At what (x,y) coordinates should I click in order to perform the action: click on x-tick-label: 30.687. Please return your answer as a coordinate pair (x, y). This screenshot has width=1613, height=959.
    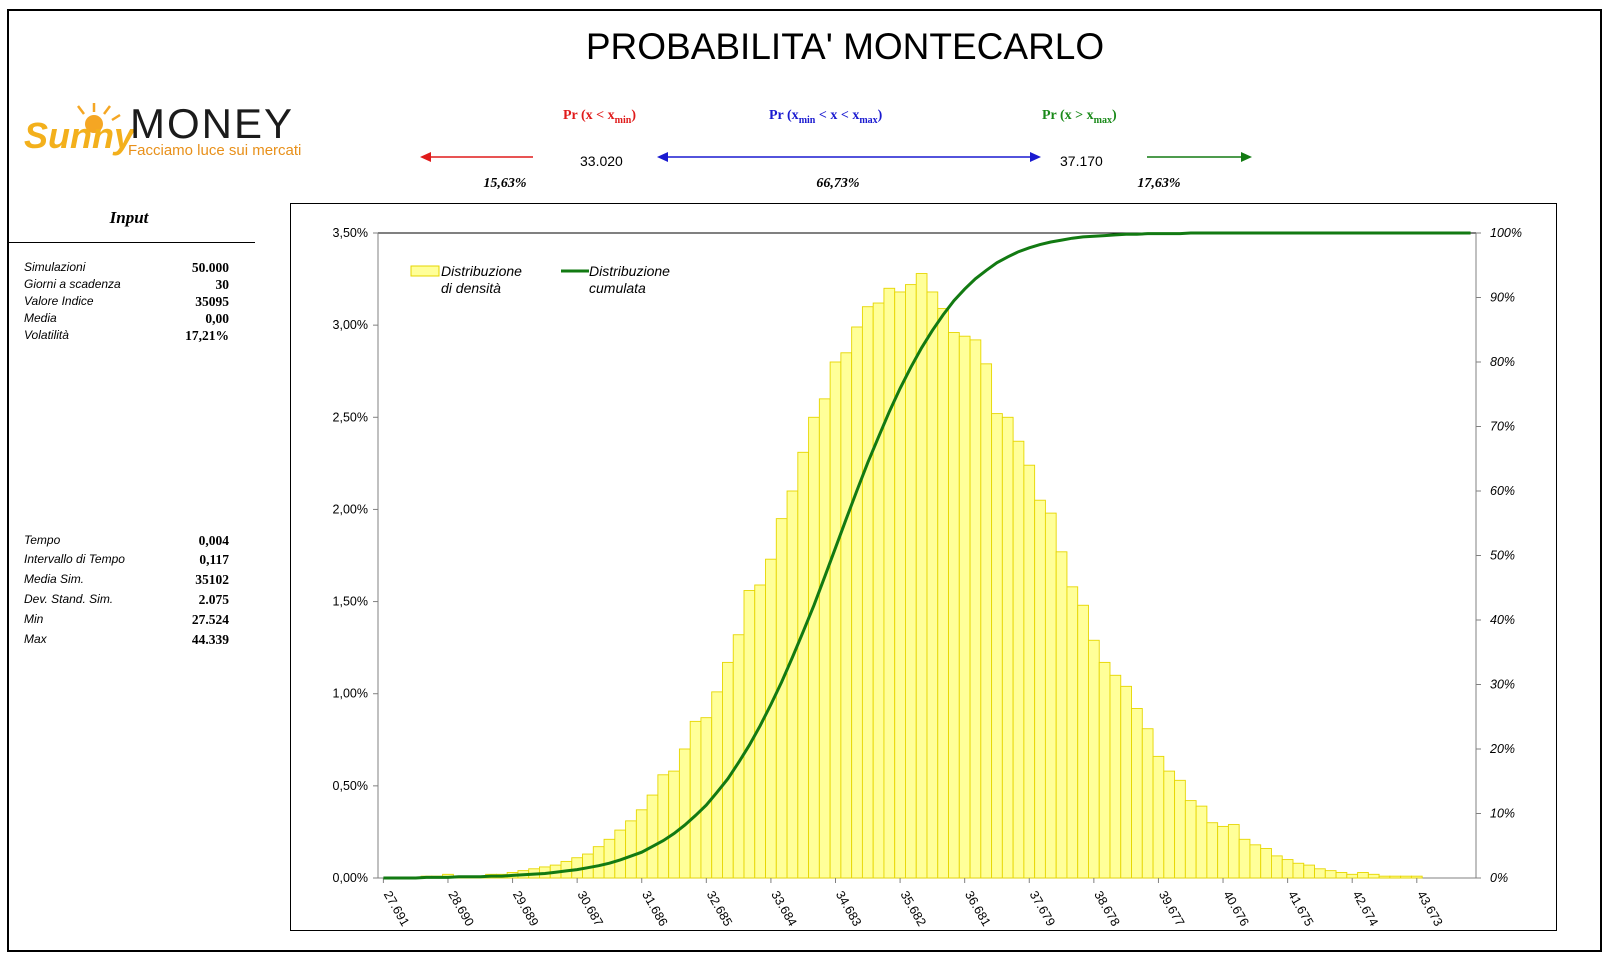
    Looking at the image, I should click on (590, 909).